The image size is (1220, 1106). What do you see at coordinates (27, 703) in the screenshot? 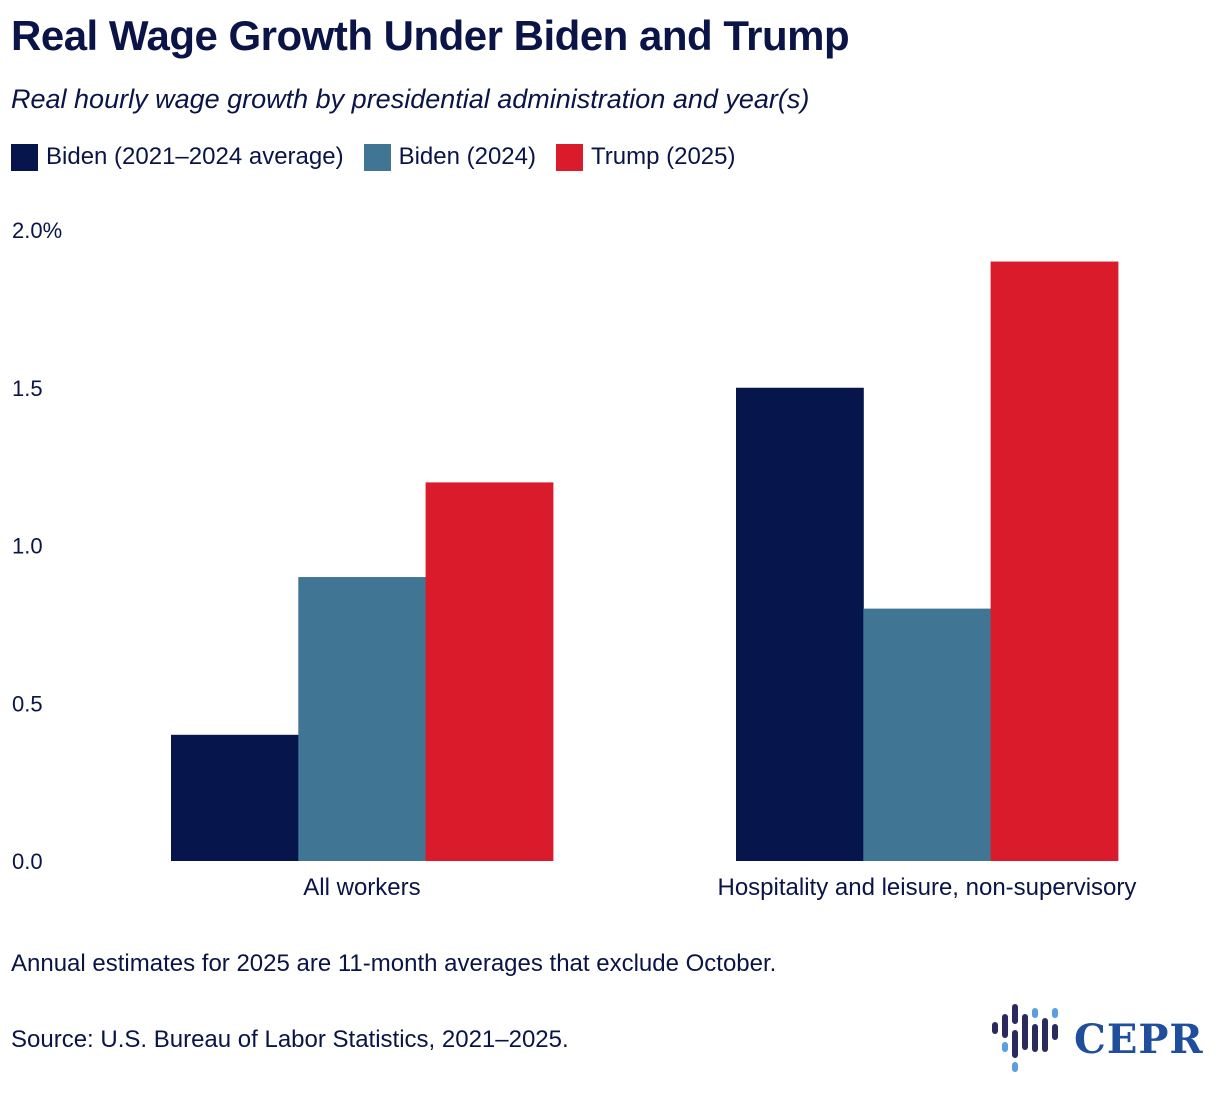
I see `y-tick-label: 0.5` at bounding box center [27, 703].